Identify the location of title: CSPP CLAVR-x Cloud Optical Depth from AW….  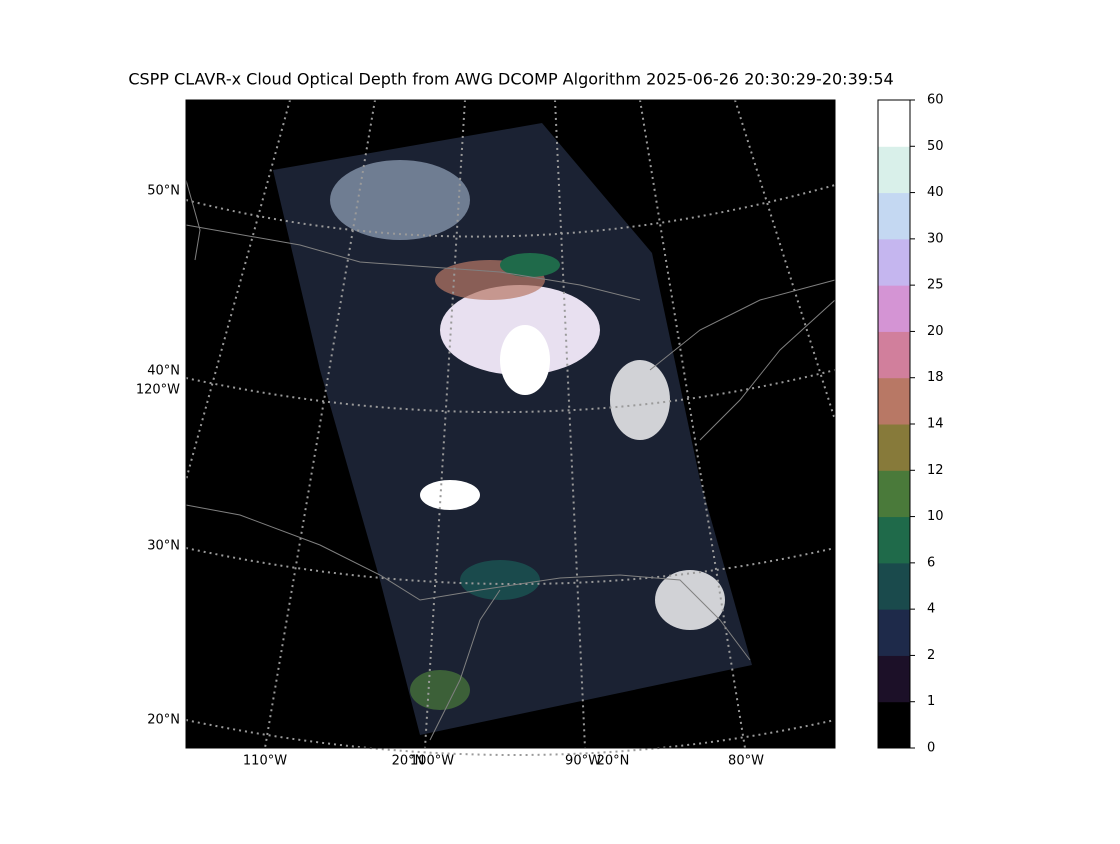
(510, 79).